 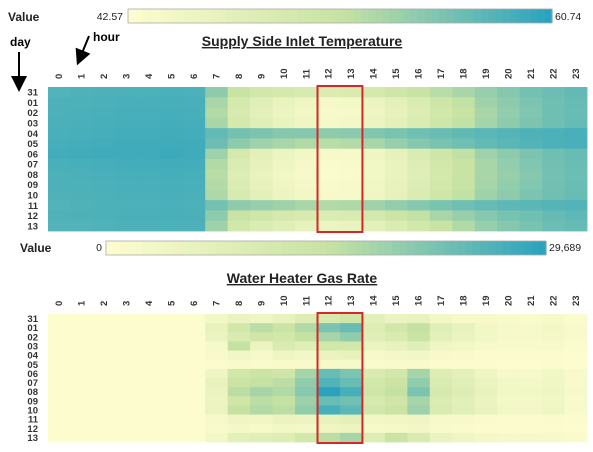 What do you see at coordinates (441, 73) in the screenshot?
I see `hour-tick-label: 17` at bounding box center [441, 73].